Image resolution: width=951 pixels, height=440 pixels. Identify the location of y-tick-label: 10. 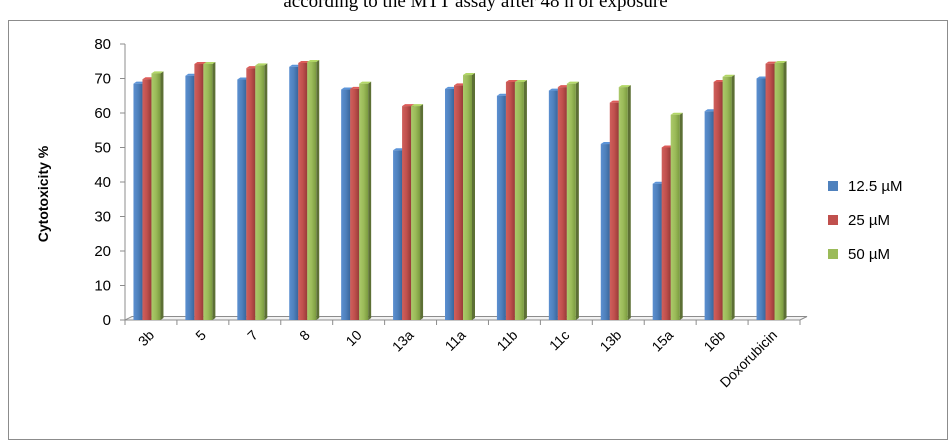
(102, 286).